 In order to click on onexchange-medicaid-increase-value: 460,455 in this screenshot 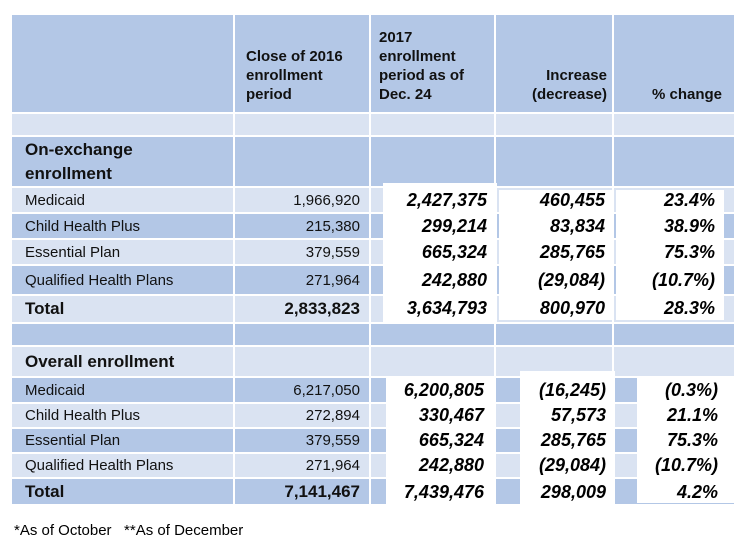, I will do `click(572, 200)`.